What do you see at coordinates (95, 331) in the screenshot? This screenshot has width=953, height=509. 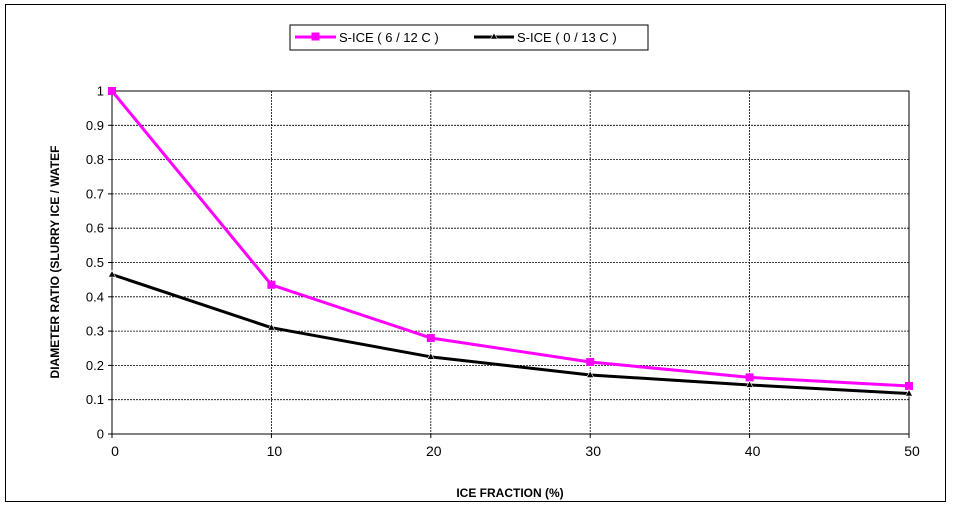 I see `y-tick-label: 0.3` at bounding box center [95, 331].